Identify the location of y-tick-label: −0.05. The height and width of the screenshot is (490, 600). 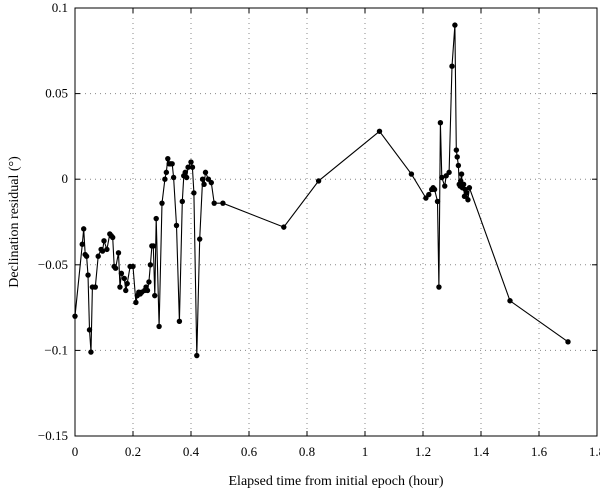
(53, 264).